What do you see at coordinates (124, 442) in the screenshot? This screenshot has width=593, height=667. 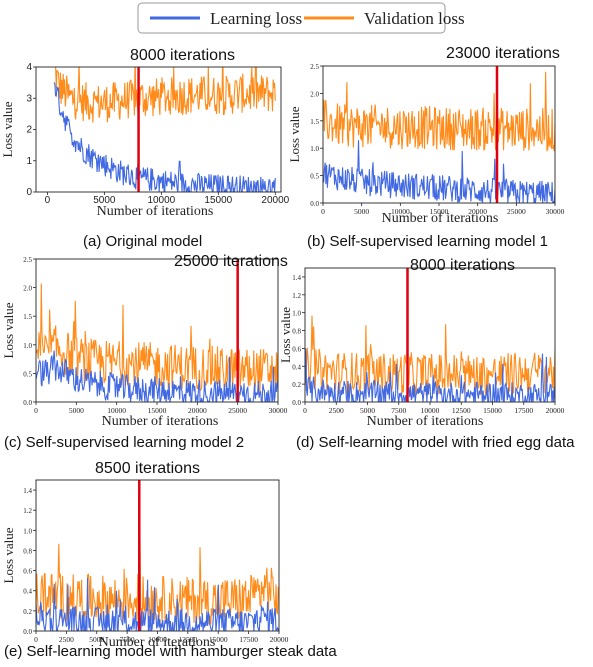 I see `chart-caption: (c) Self-supervised learning model 2` at bounding box center [124, 442].